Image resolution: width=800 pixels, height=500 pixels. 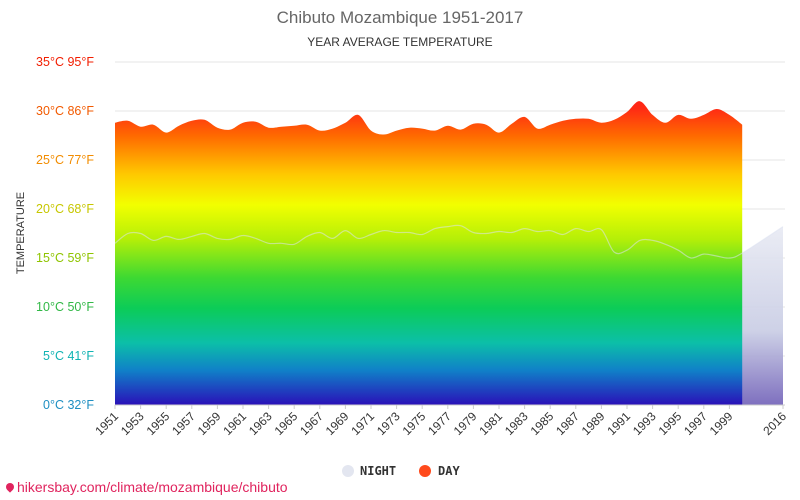 What do you see at coordinates (337, 423) in the screenshot?
I see `x-tick-label: 1969` at bounding box center [337, 423].